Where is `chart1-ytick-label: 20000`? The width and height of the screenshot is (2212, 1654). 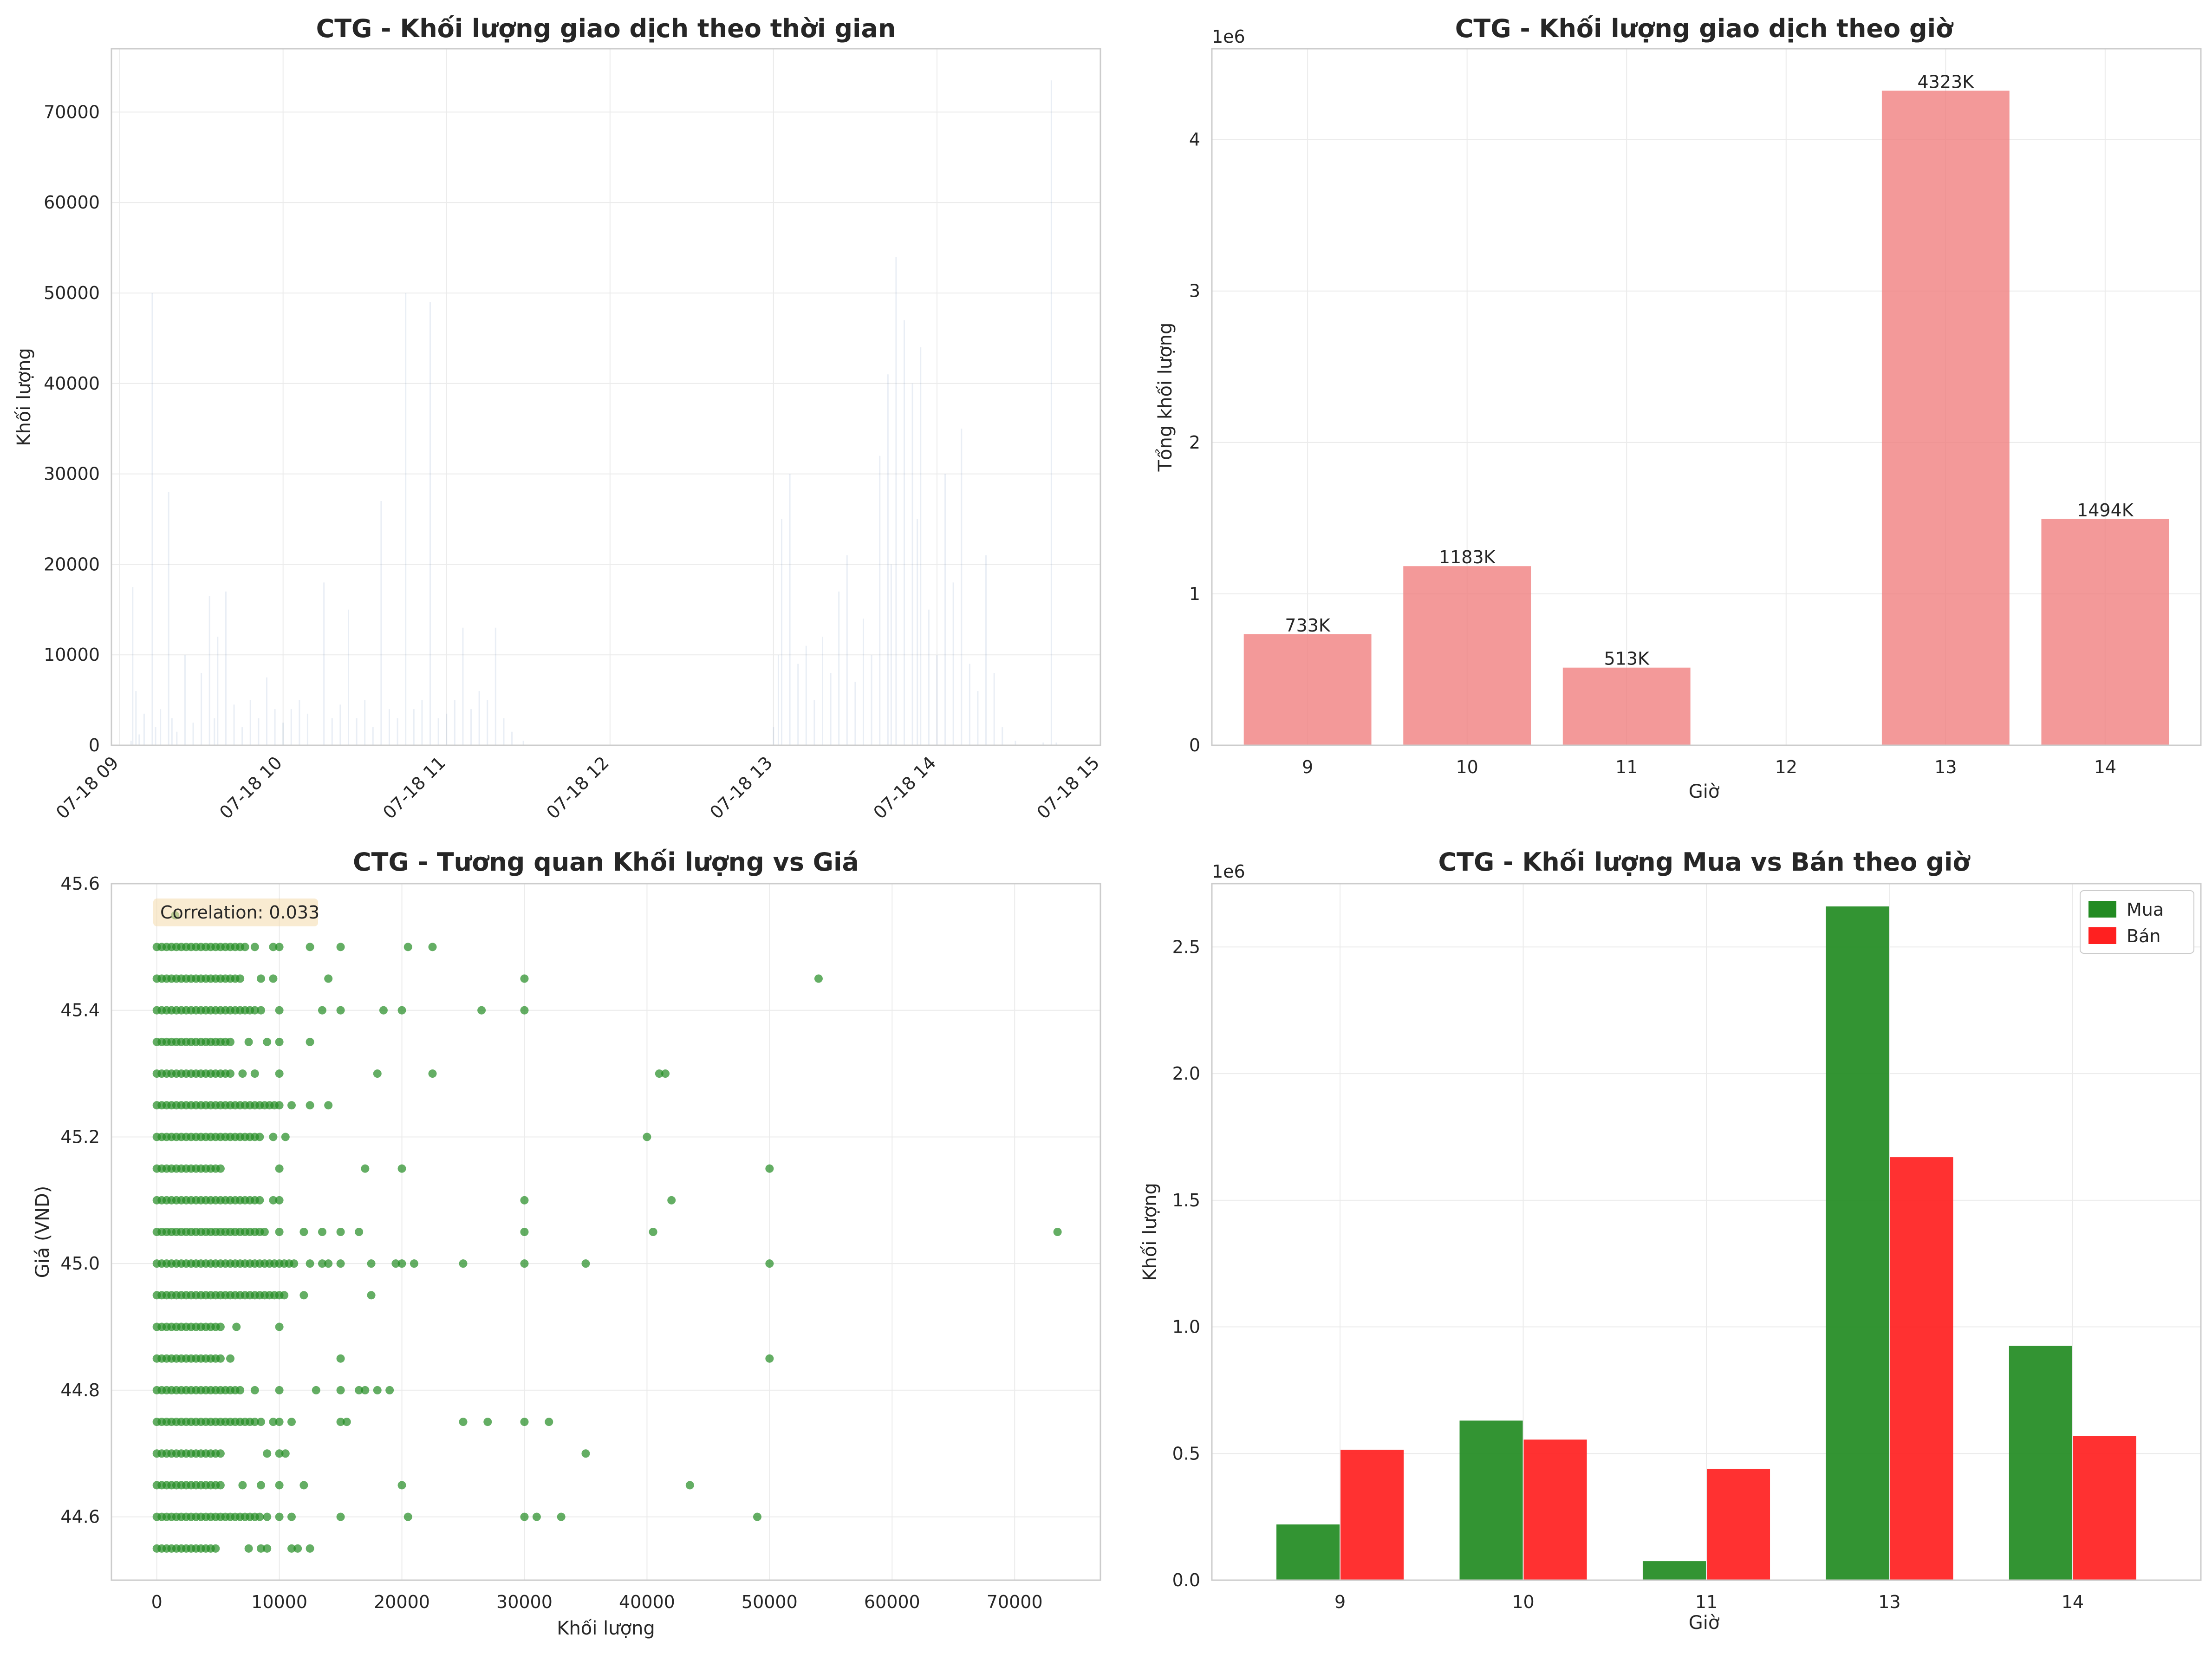
chart1-ytick-label: 20000 is located at coordinates (72, 564).